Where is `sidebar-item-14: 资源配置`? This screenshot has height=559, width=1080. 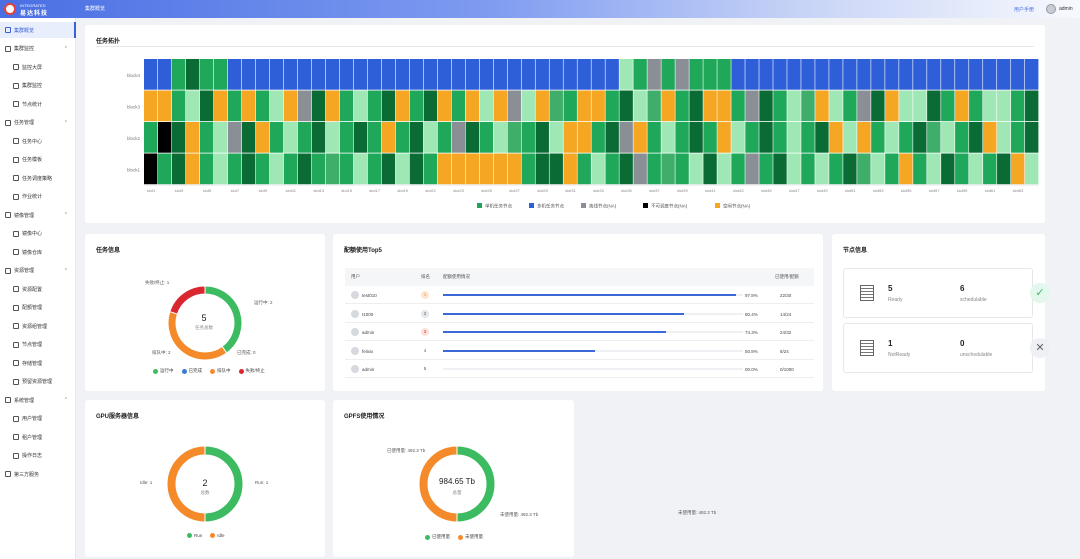
sidebar-item-14: 资源配置 is located at coordinates (38, 289).